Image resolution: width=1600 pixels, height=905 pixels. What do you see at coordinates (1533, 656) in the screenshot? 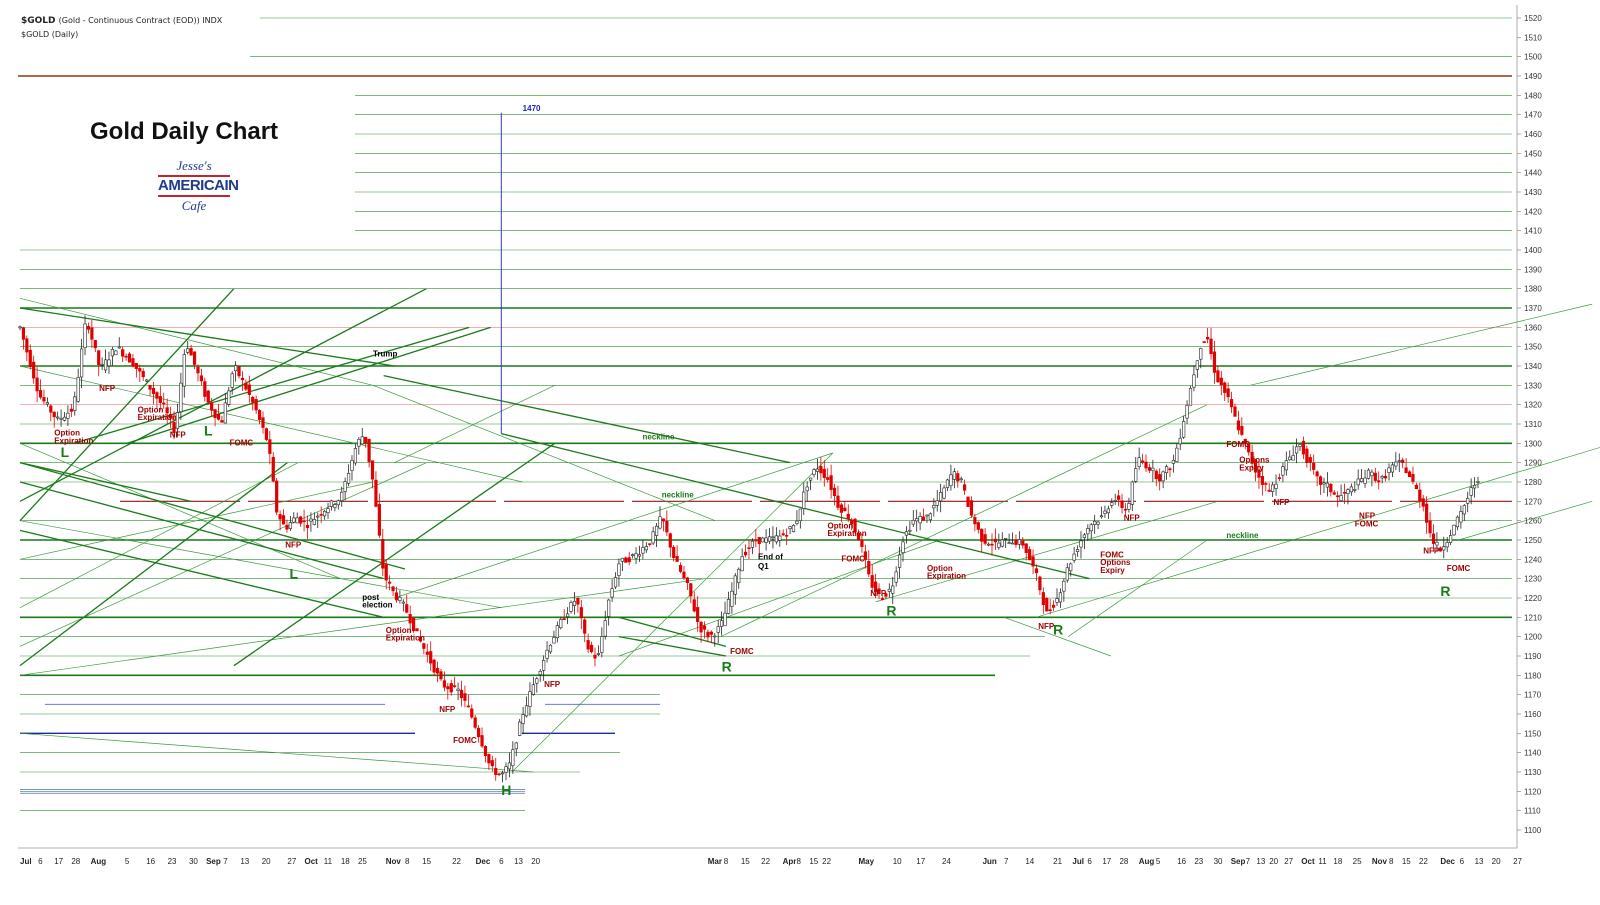
I see `y-tick-label: 1190` at bounding box center [1533, 656].